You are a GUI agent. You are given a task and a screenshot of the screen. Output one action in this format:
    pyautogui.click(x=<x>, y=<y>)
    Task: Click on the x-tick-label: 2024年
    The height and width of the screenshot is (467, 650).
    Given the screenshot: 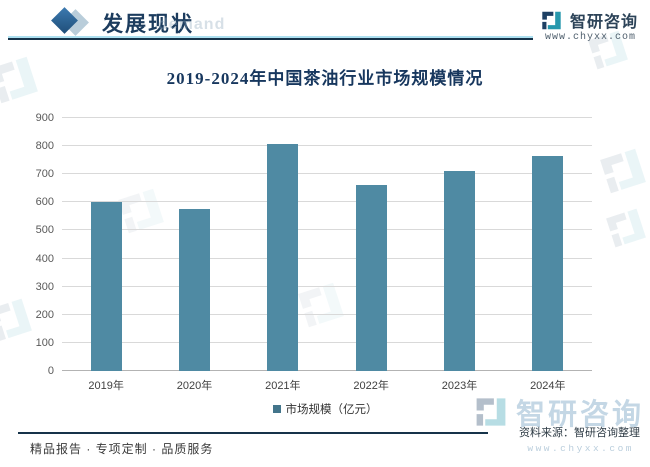 What is the action you would take?
    pyautogui.click(x=548, y=386)
    